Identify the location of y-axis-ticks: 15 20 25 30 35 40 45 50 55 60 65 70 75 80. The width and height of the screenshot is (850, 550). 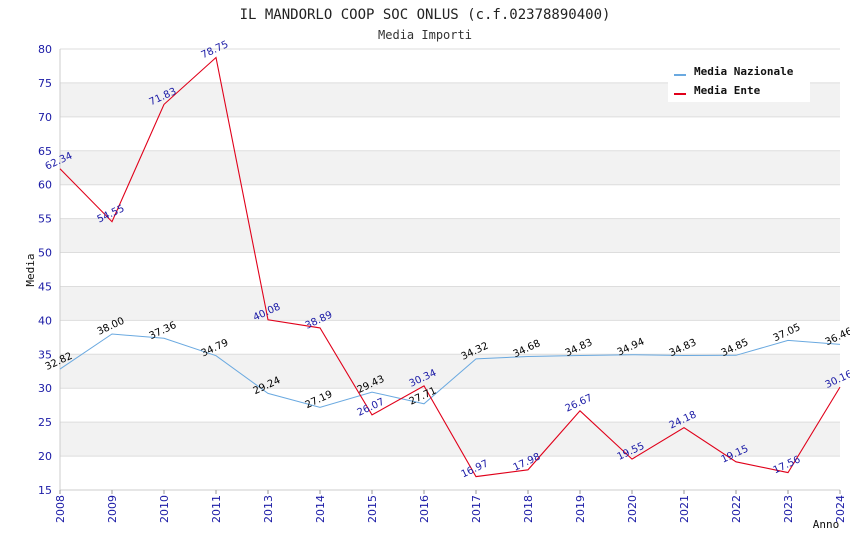
(45, 270).